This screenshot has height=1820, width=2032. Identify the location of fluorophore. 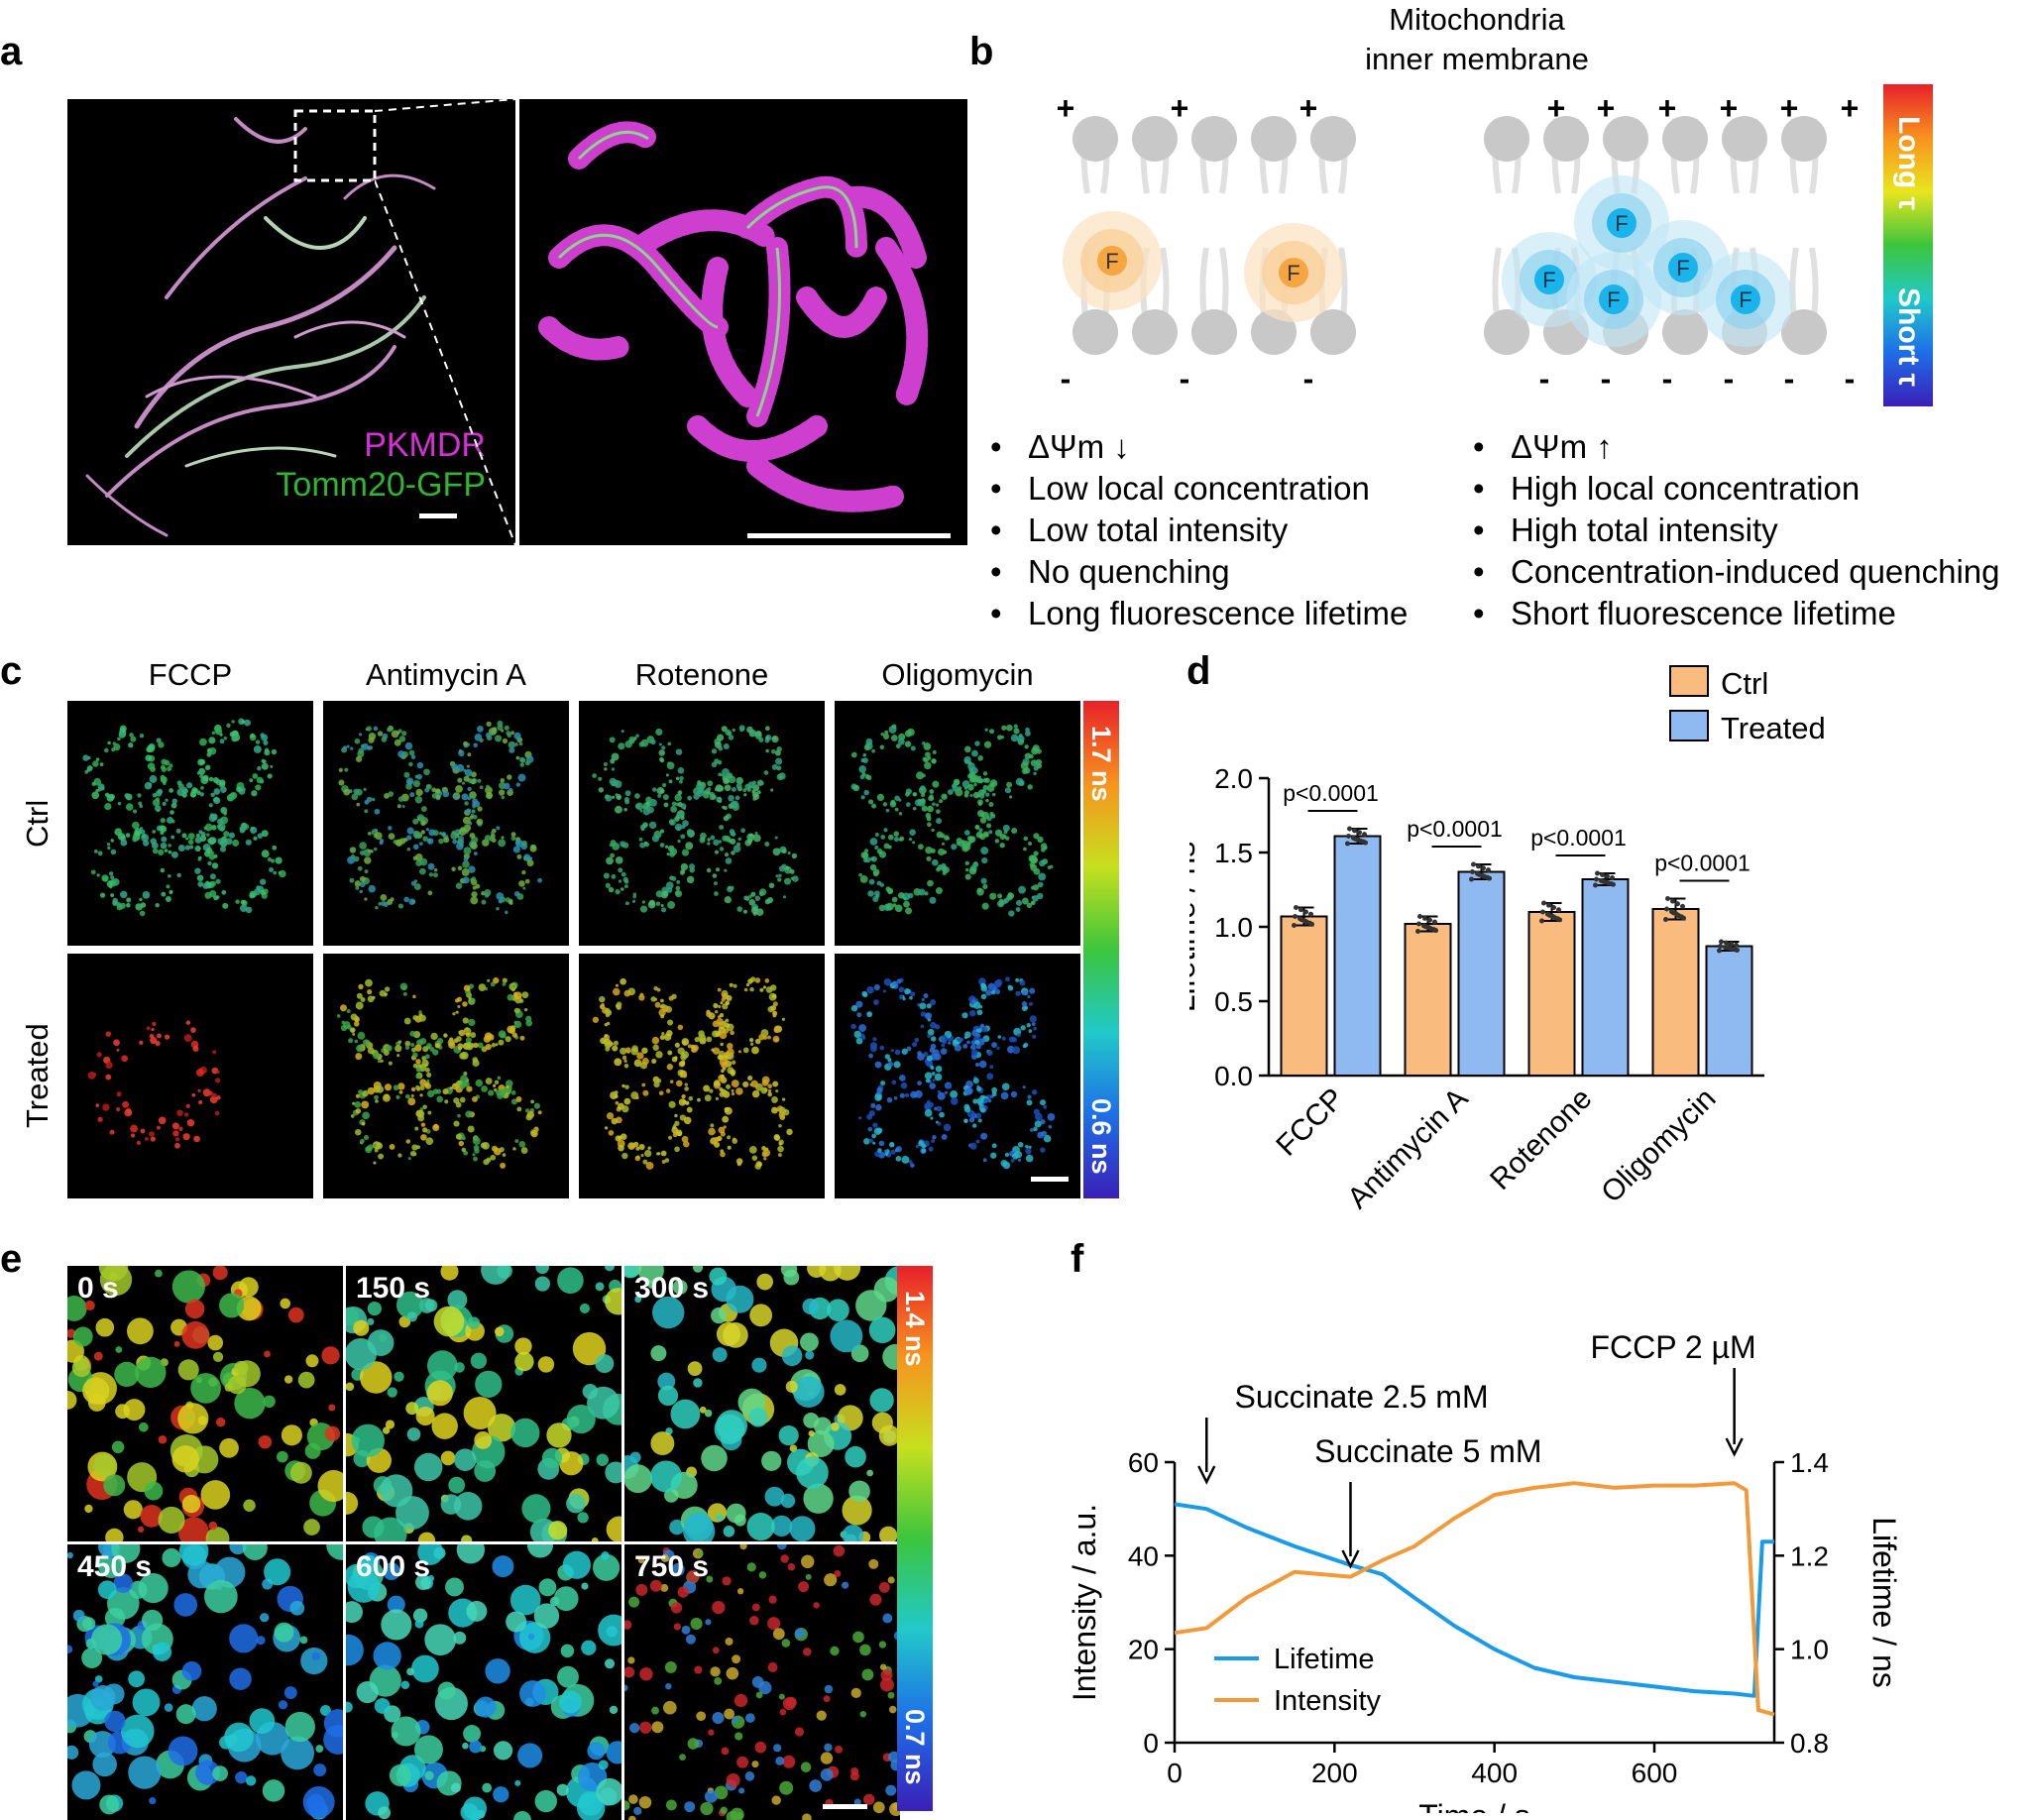
(1549, 279).